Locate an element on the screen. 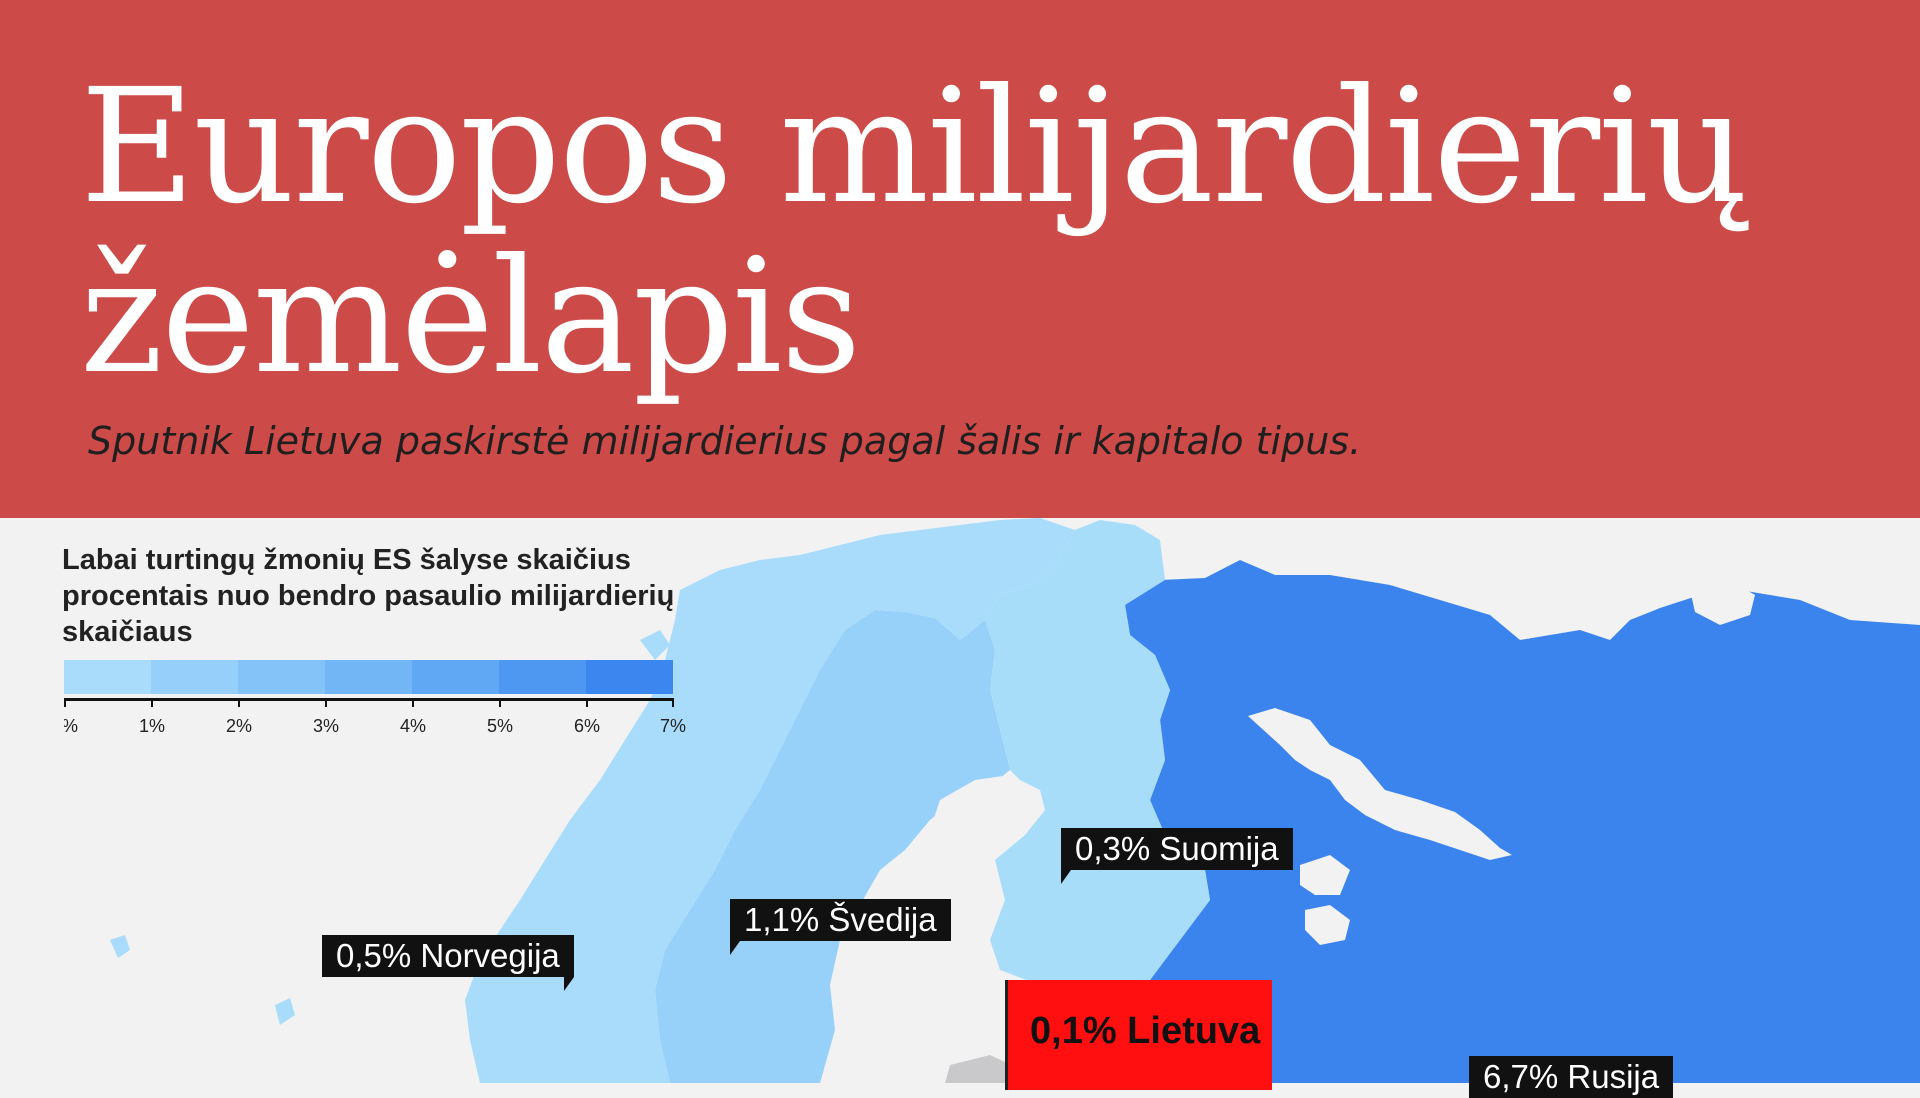 The height and width of the screenshot is (1098, 1920). legend-tick-label: 2% is located at coordinates (239, 726).